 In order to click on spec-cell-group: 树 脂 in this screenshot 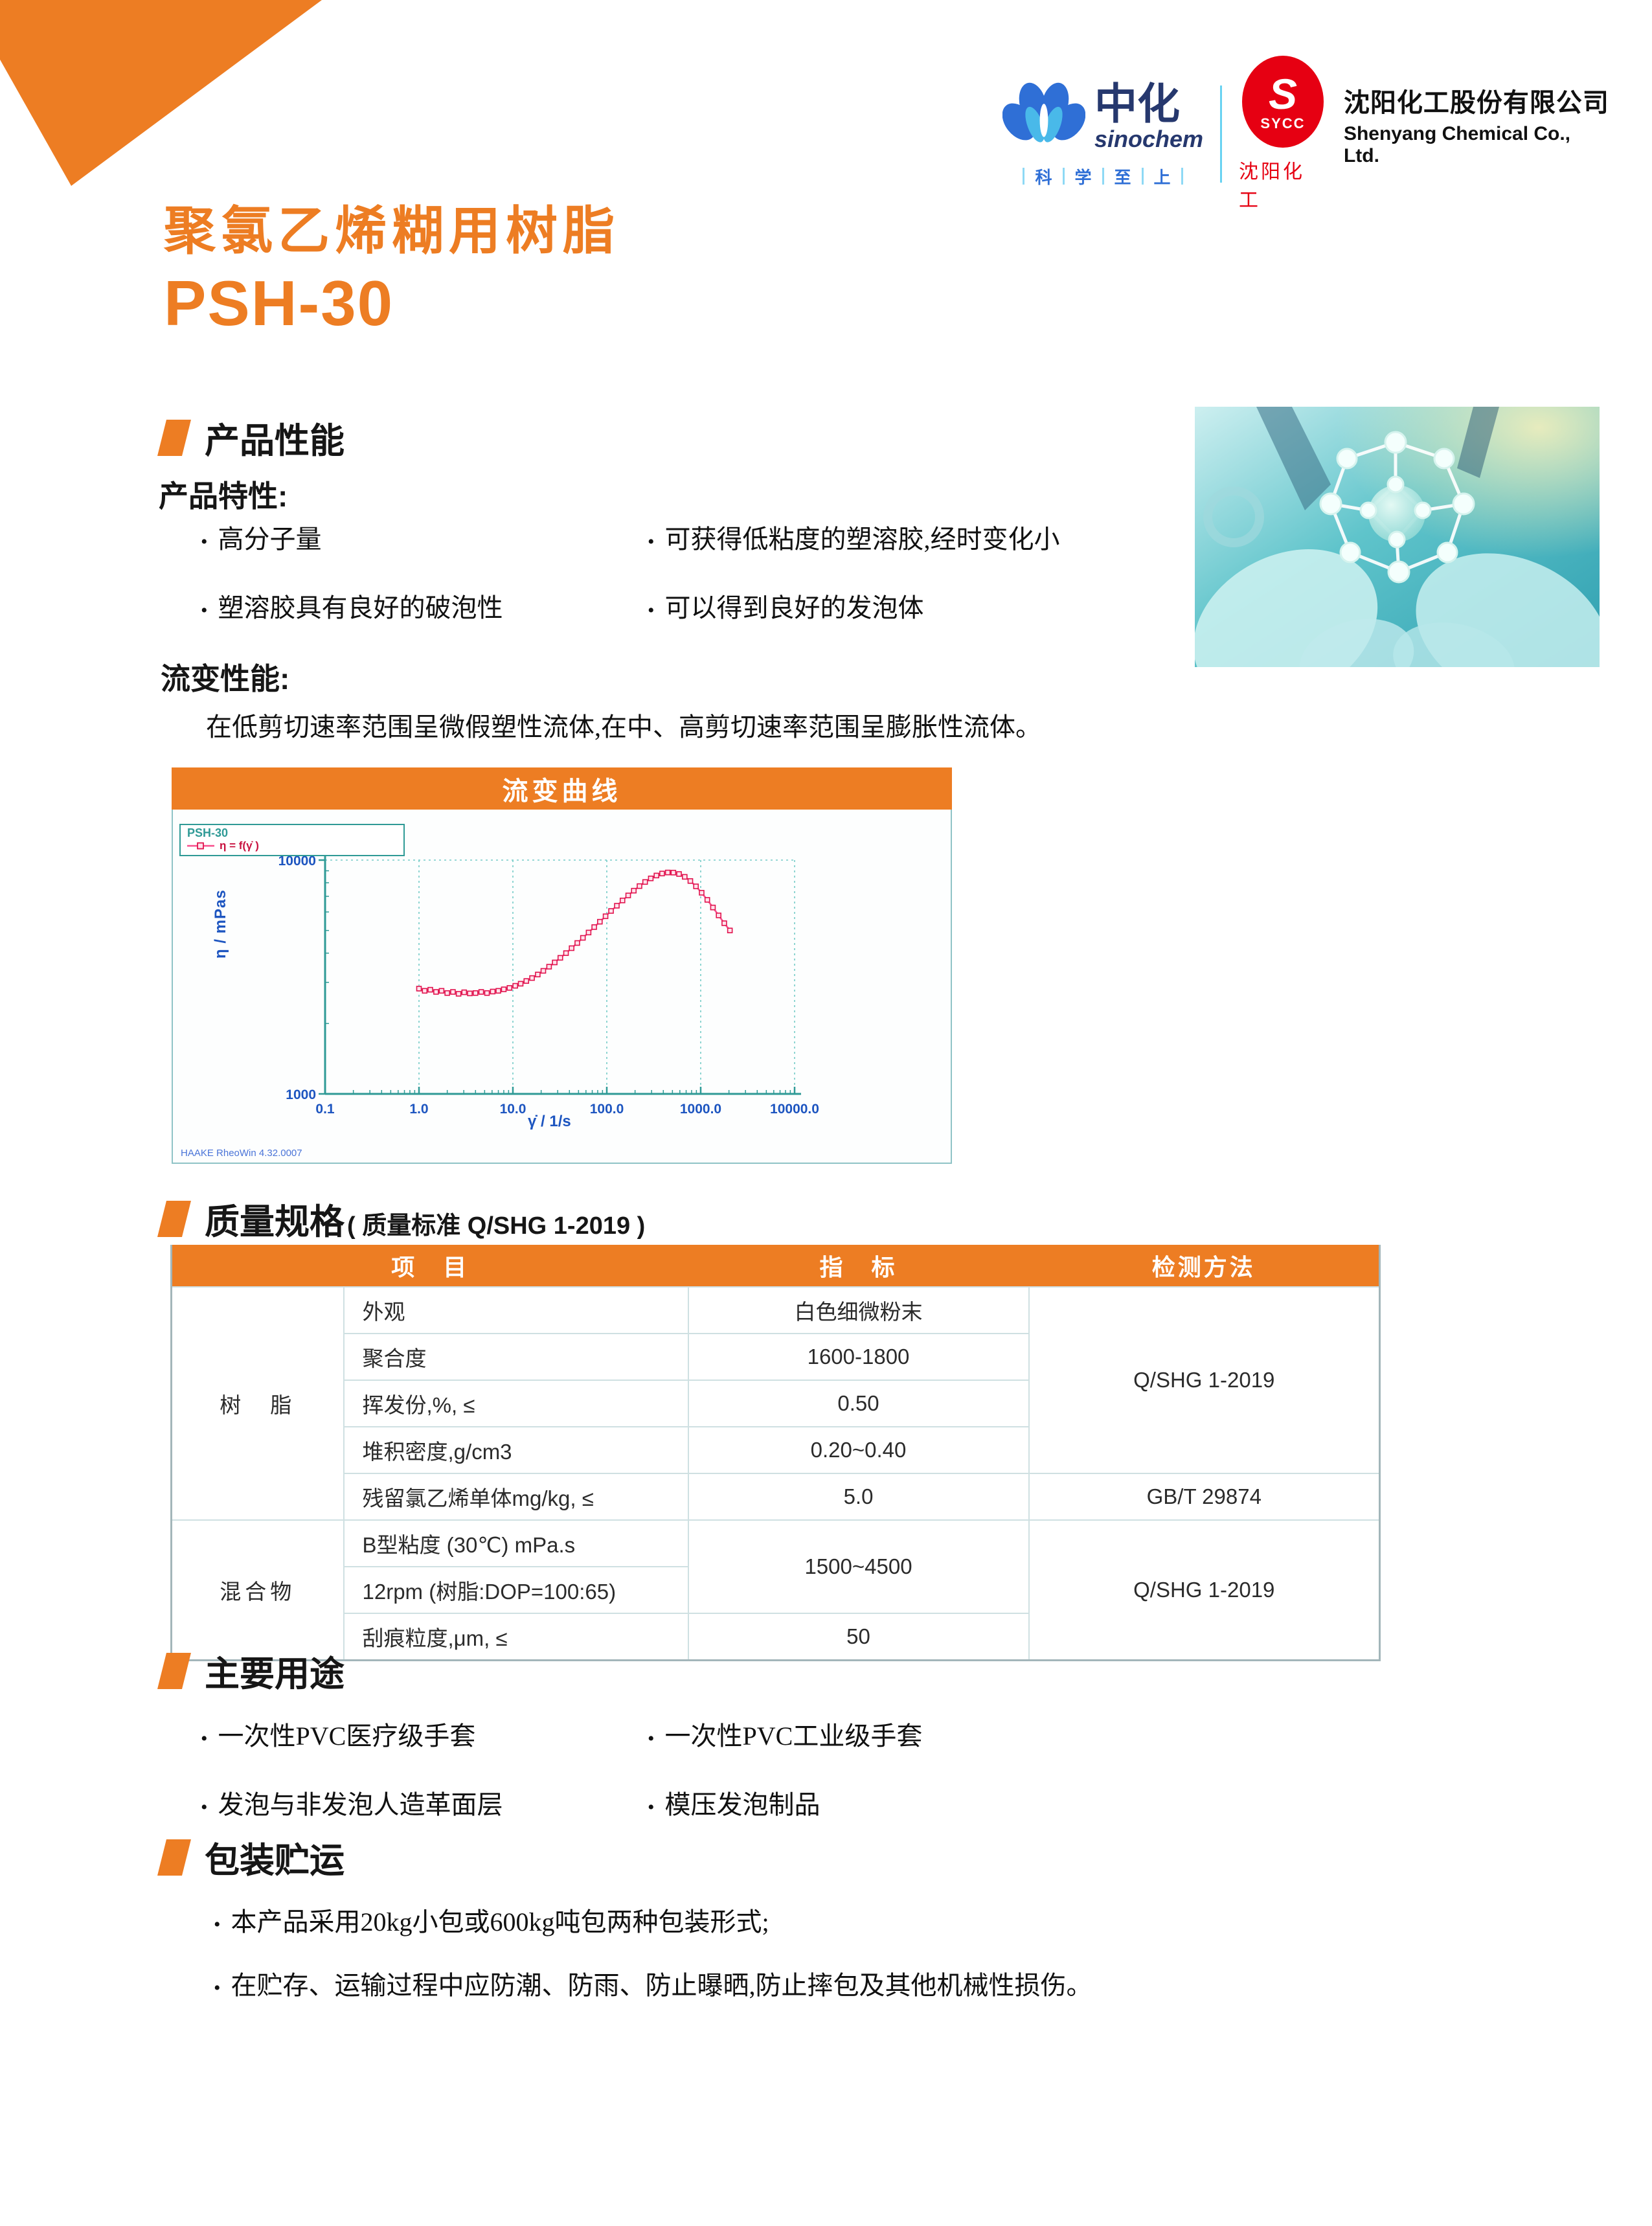, I will do `click(257, 1403)`.